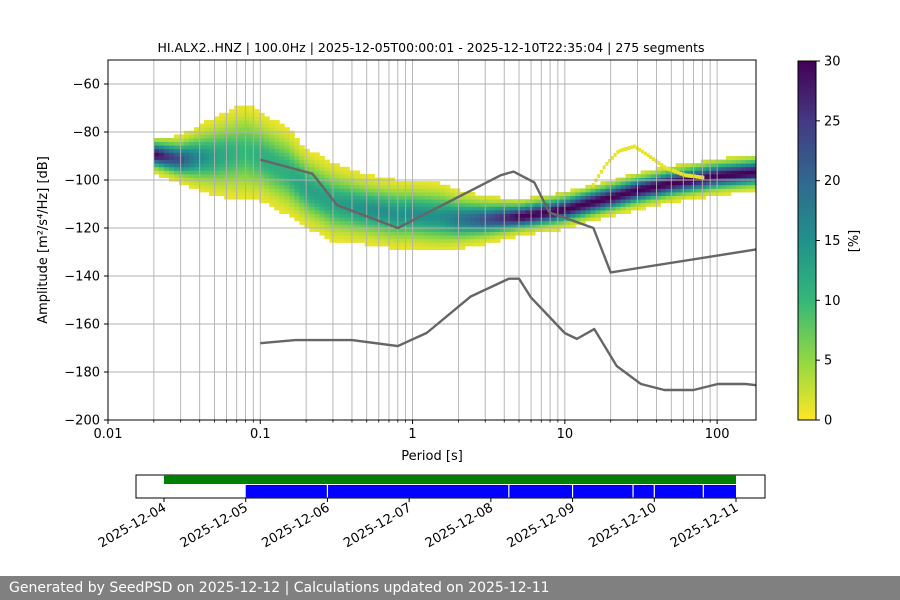 This screenshot has height=600, width=900. Describe the element at coordinates (541, 525) in the screenshot. I see `timeline-date-label: 2025-12-09` at that location.